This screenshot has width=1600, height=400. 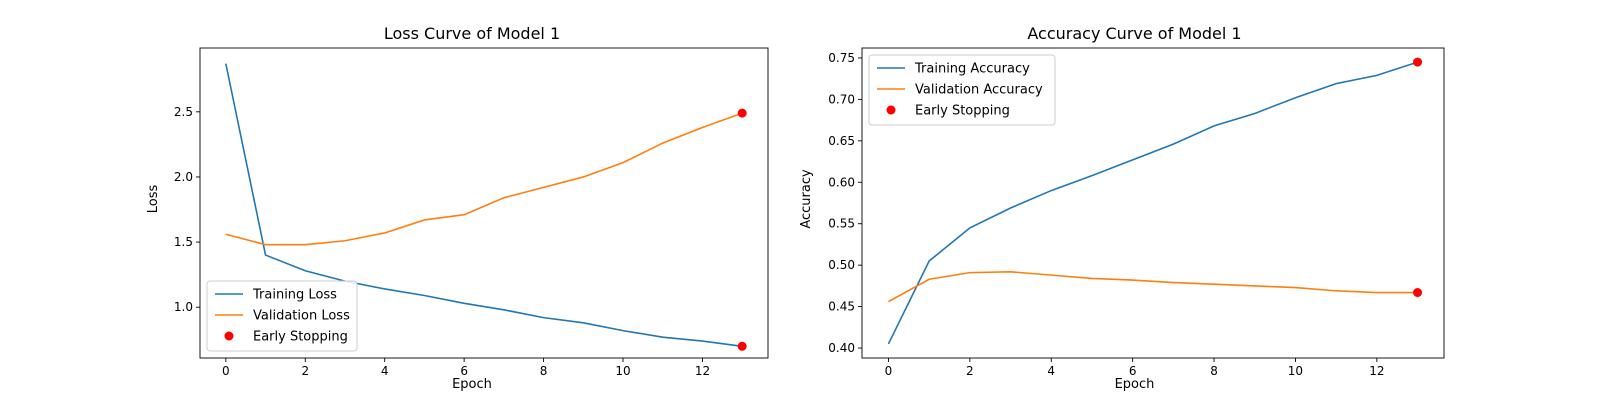 What do you see at coordinates (153, 199) in the screenshot?
I see `y-axis-label: Loss` at bounding box center [153, 199].